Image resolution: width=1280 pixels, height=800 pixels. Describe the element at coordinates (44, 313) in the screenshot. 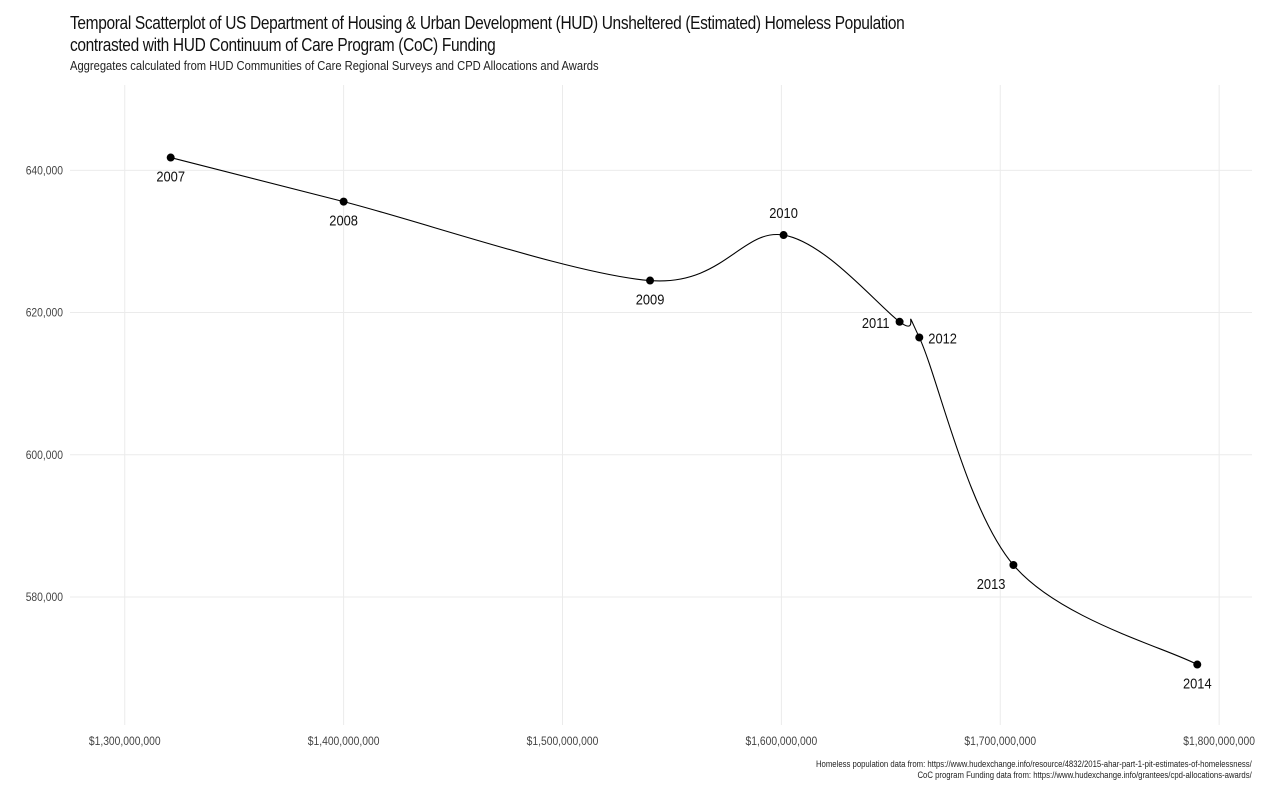

I see `y-tick-label: 620,000` at that location.